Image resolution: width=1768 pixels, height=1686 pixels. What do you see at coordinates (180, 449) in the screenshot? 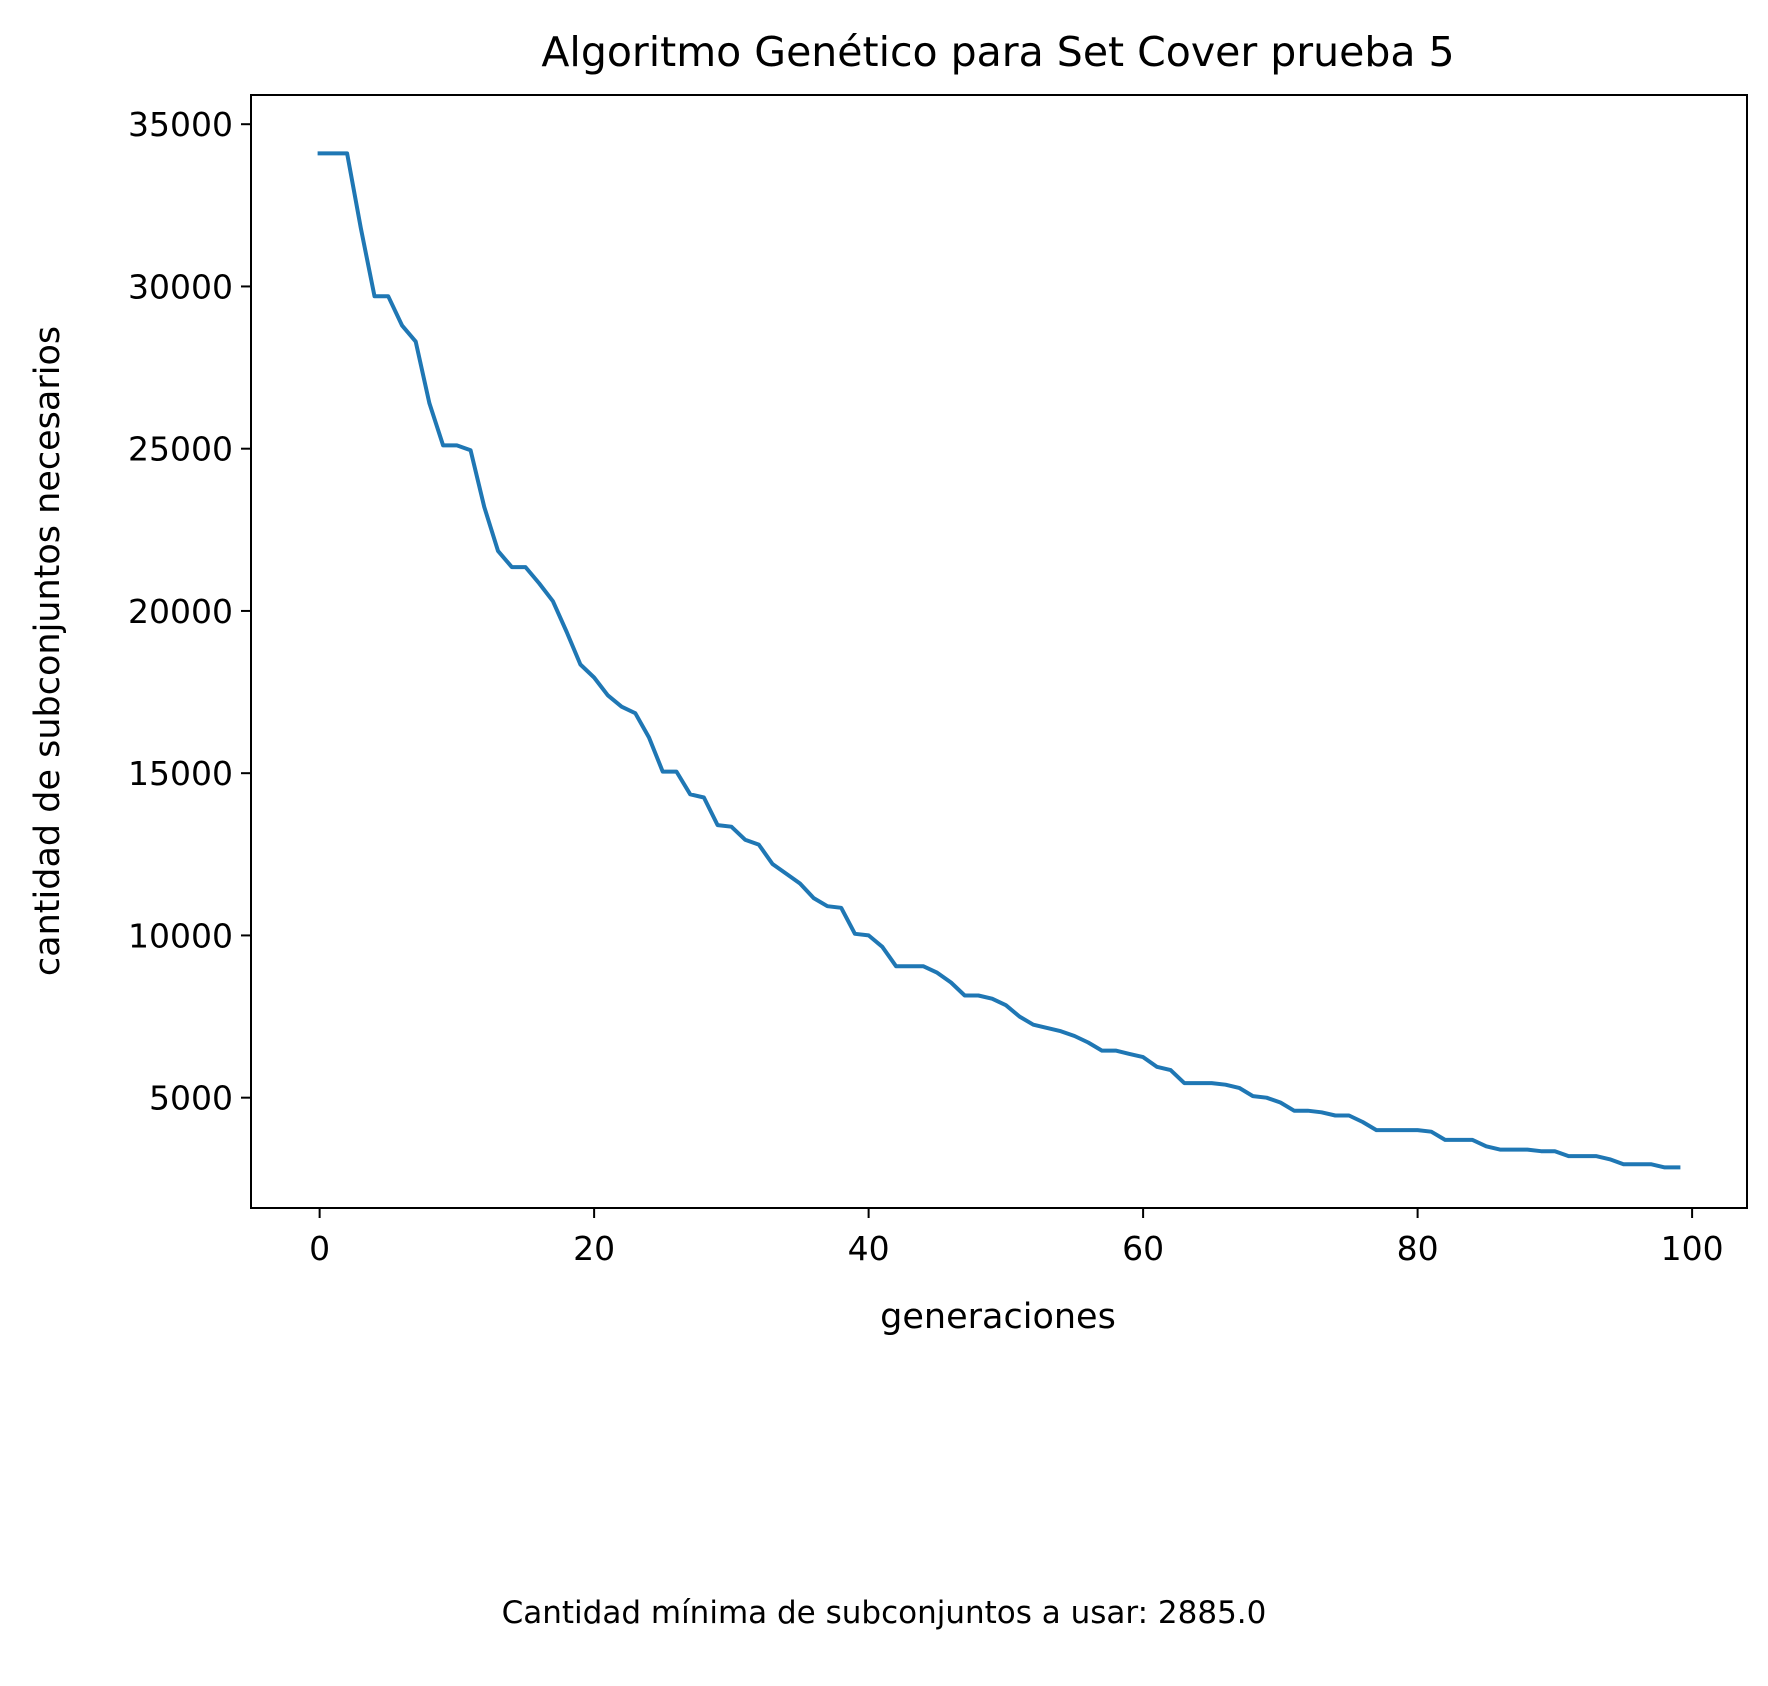
I see `y-tick-label: 25000` at bounding box center [180, 449].